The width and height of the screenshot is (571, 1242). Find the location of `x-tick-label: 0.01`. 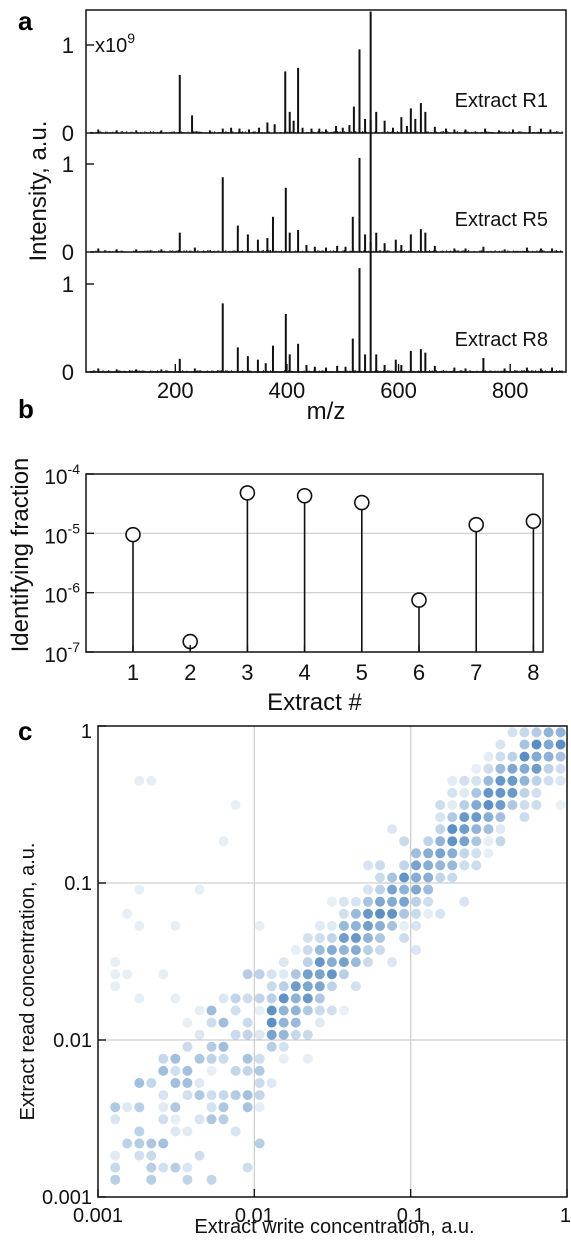

x-tick-label: 0.01 is located at coordinates (254, 1216).